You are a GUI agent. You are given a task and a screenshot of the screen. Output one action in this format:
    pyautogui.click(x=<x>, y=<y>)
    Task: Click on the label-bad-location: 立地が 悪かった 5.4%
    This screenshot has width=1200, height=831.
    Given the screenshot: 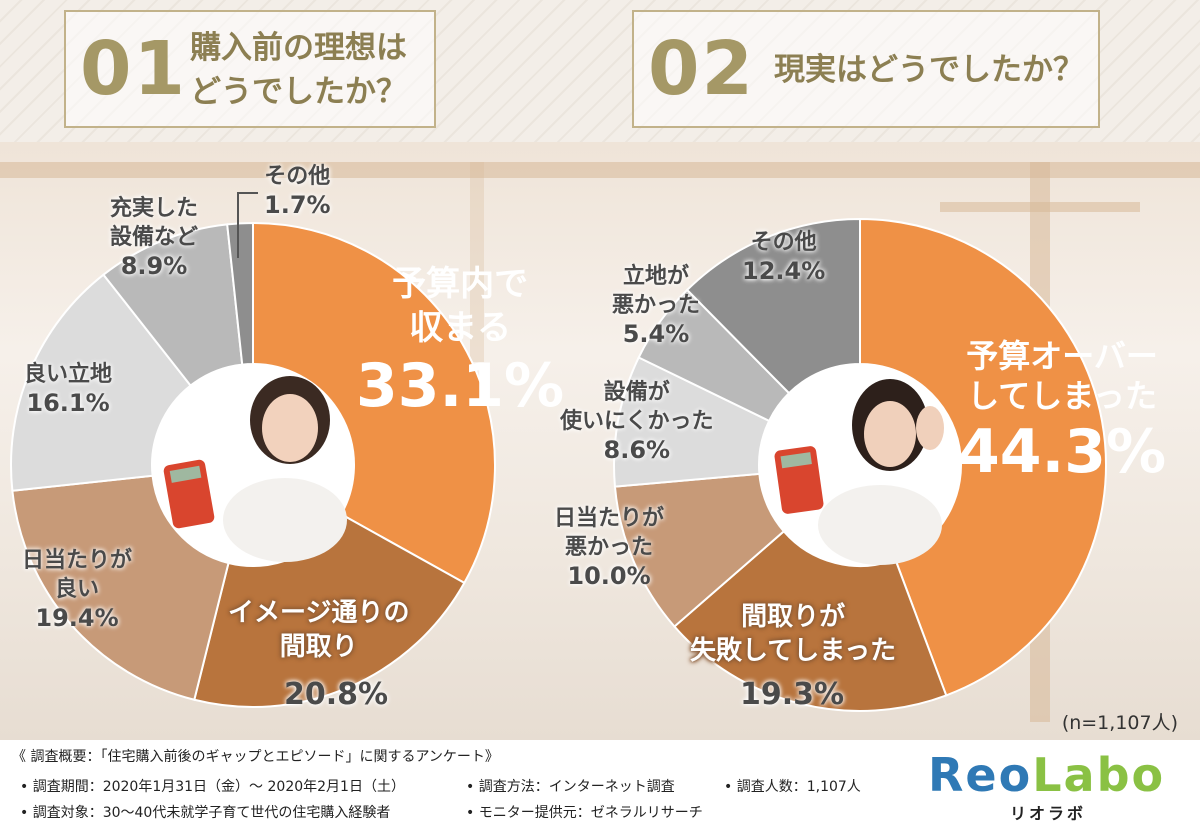 What is the action you would take?
    pyautogui.click(x=656, y=305)
    